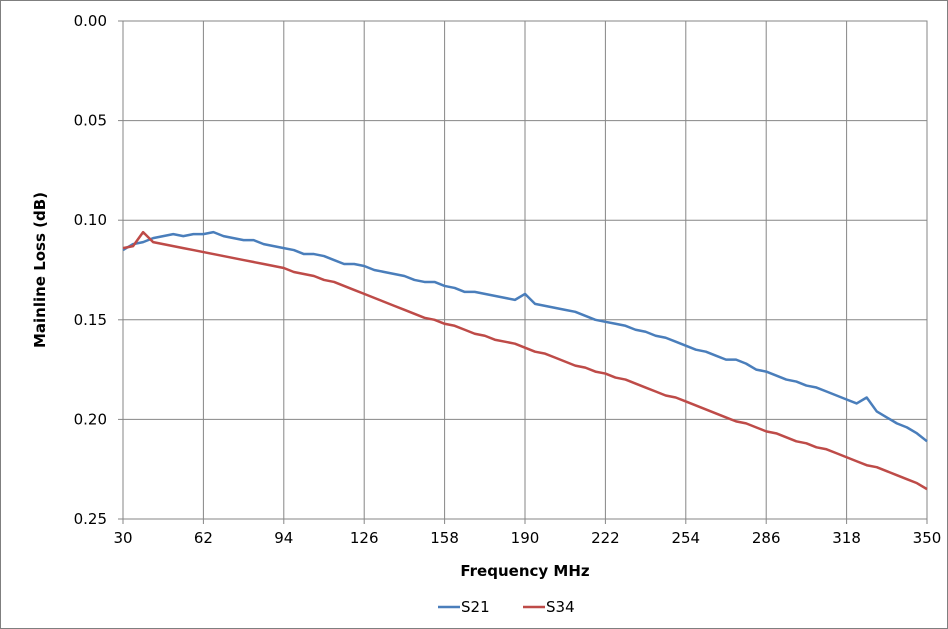  I want to click on x-axis-title: Frequency MHz, so click(524, 571).